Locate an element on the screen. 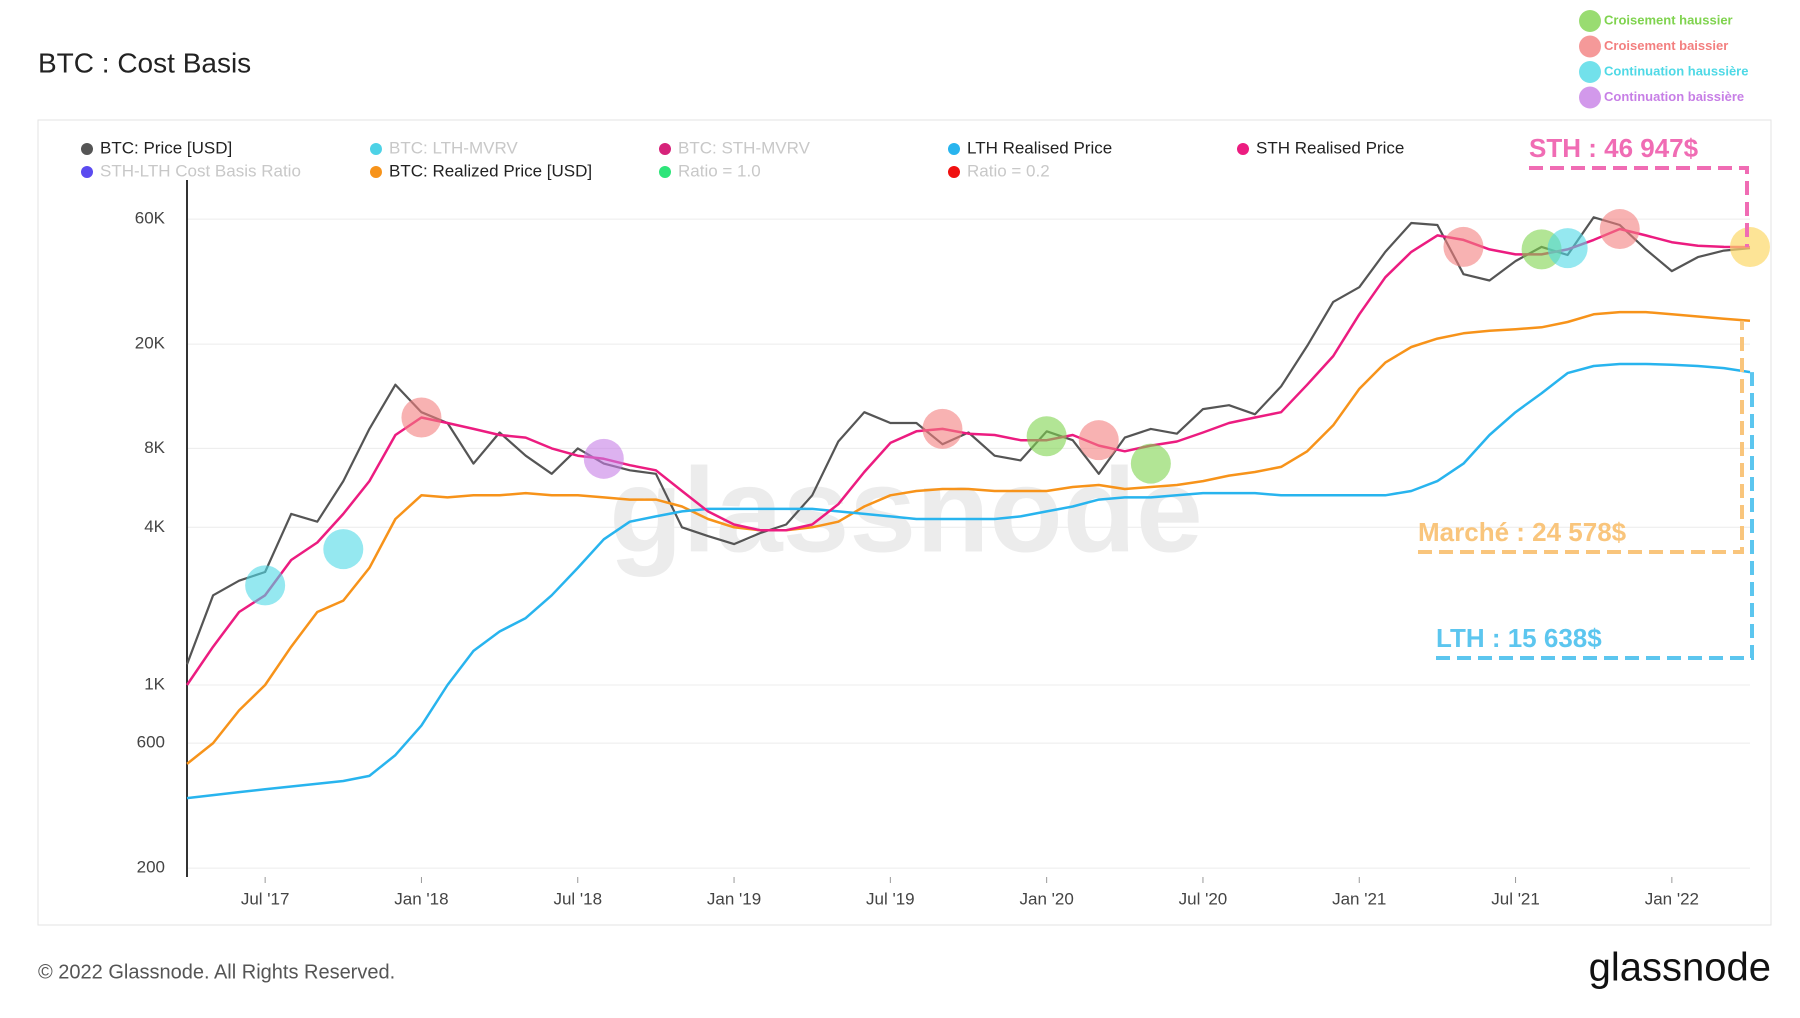 This screenshot has height=1018, width=1800. marker-legend-label: Continuation baissière is located at coordinates (1674, 96).